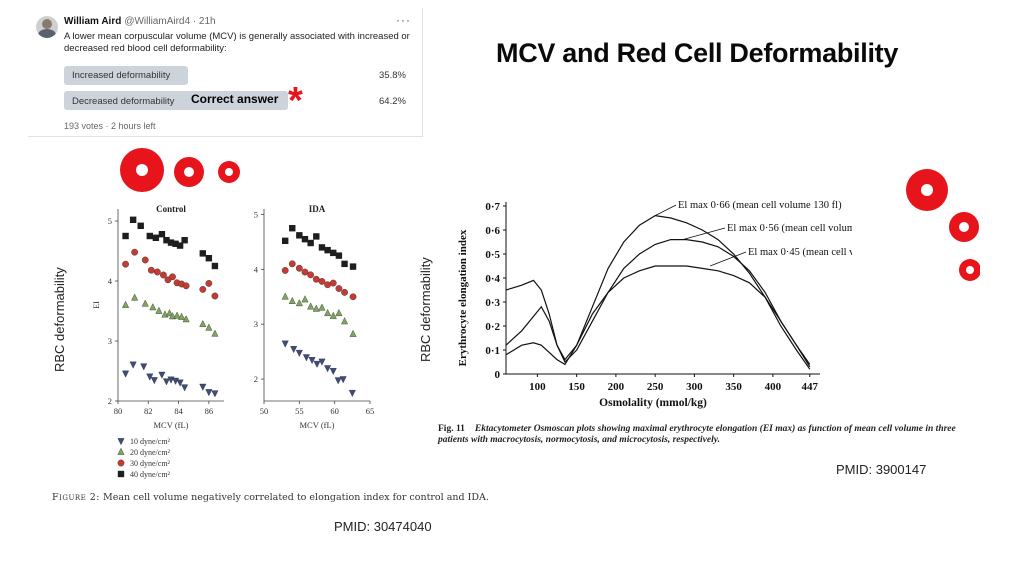 The image size is (1024, 576). What do you see at coordinates (314, 317) in the screenshot?
I see `ida-panel: 50 55 60 65 2 3 4 5 IDA MCV (fL)` at bounding box center [314, 317].